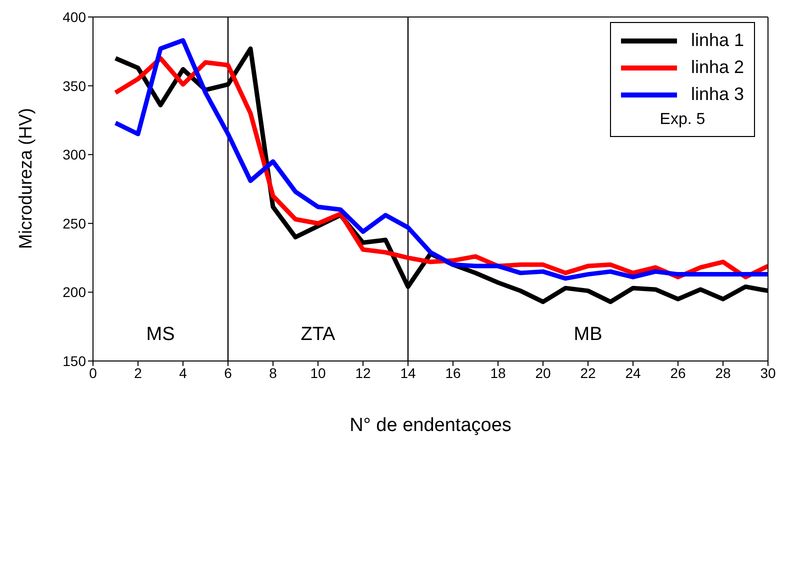 The width and height of the screenshot is (787, 564). Describe the element at coordinates (588, 372) in the screenshot. I see `x-tick-label: 22` at that location.